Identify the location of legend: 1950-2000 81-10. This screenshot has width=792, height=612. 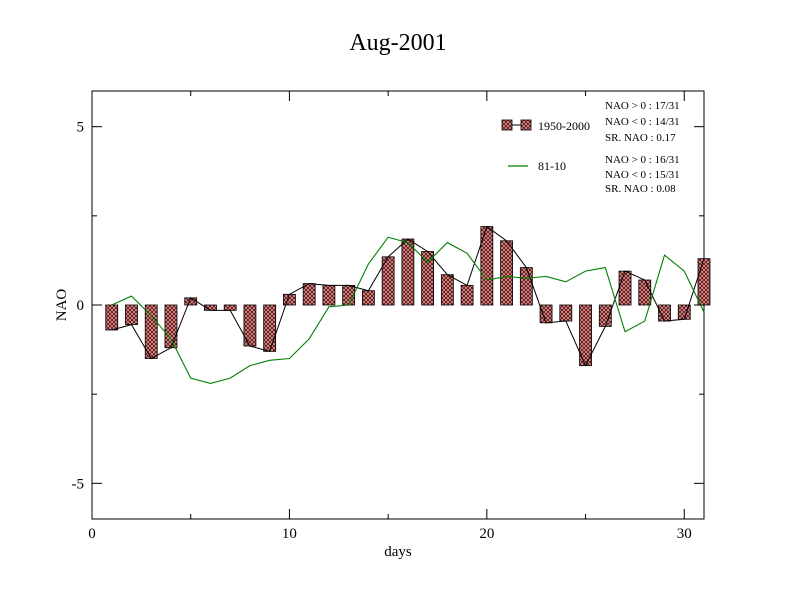
(545, 146).